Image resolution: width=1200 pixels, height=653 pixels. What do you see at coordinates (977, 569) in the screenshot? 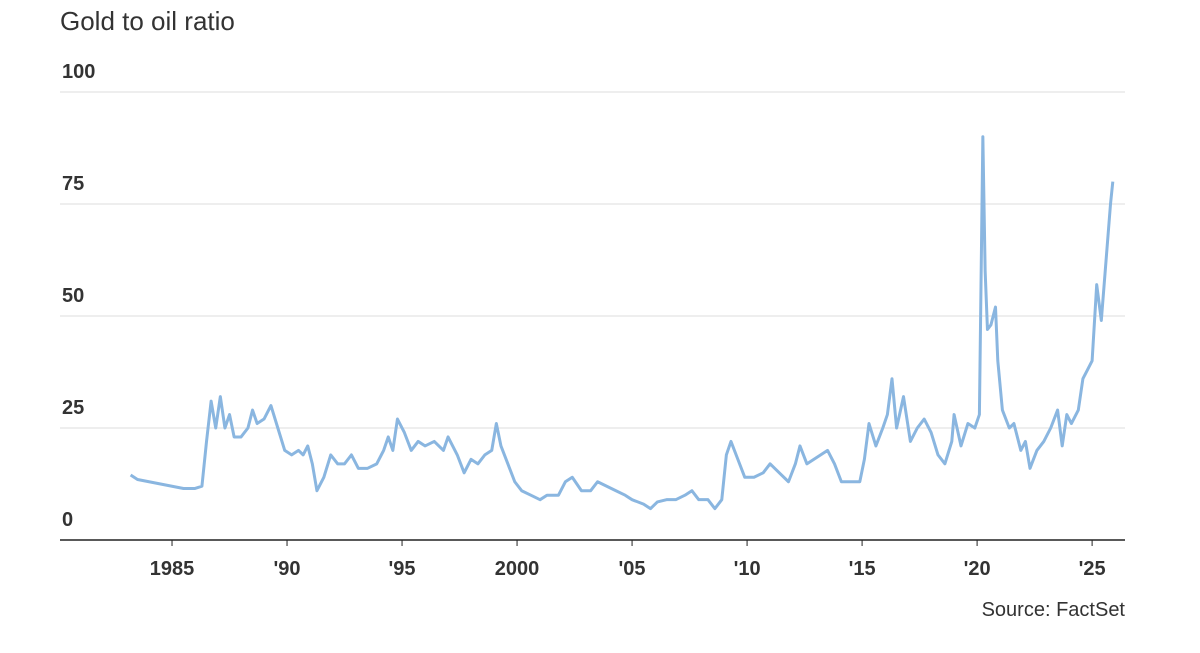
I see `x-tick-label: '20` at bounding box center [977, 569].